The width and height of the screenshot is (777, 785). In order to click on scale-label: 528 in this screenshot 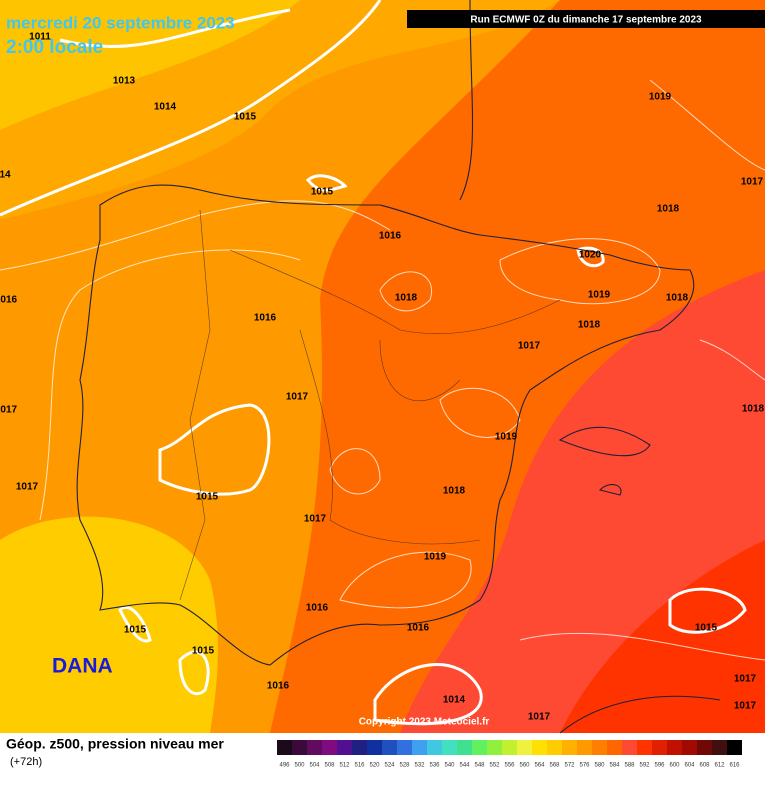, I will do `click(404, 766)`.